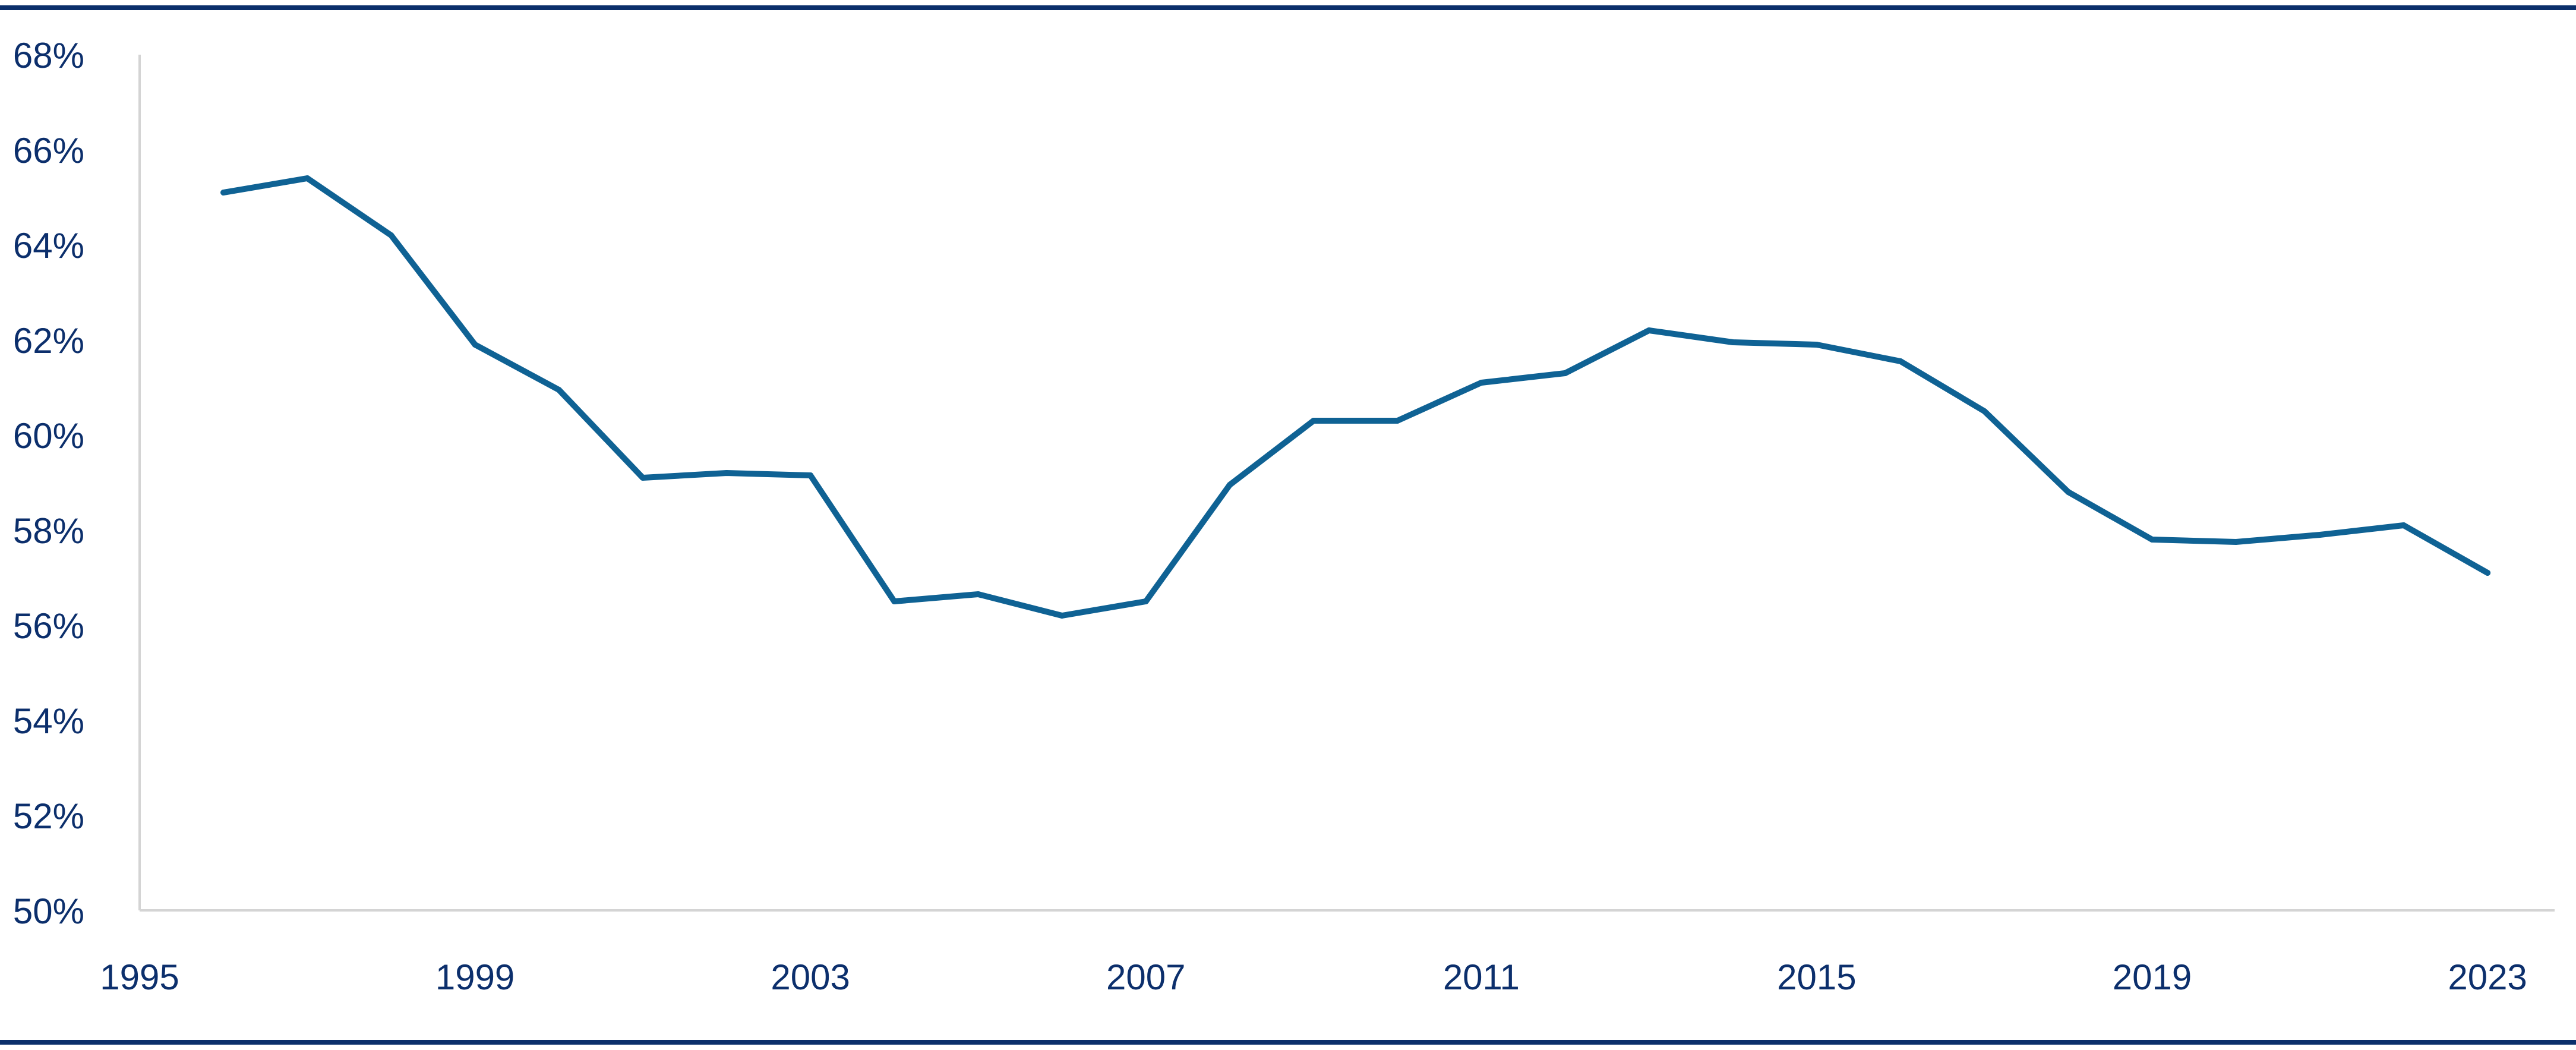 Image resolution: width=2576 pixels, height=1050 pixels. What do you see at coordinates (139, 977) in the screenshot?
I see `x-tick-label: 1995` at bounding box center [139, 977].